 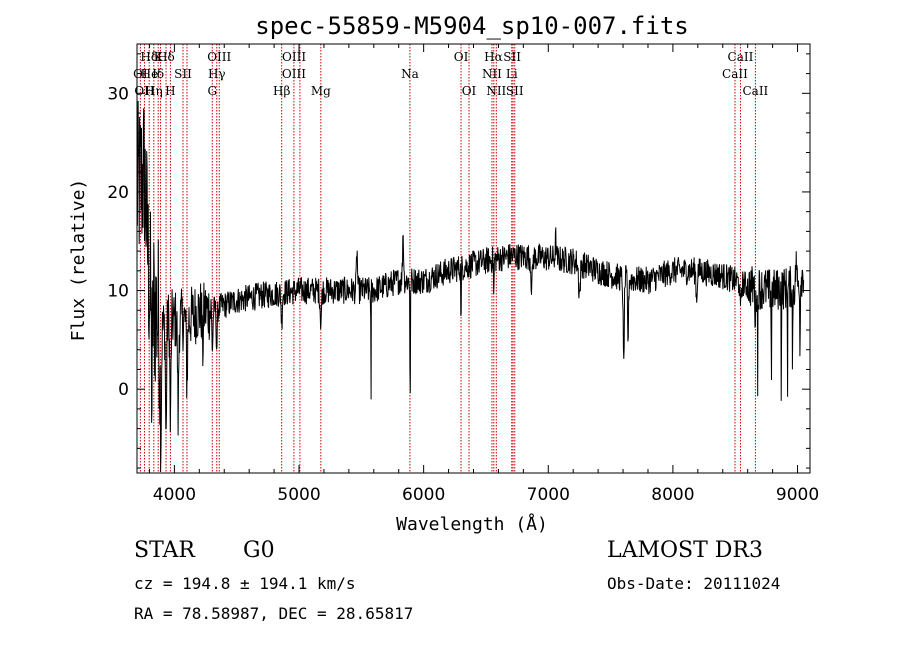 What do you see at coordinates (154, 91) in the screenshot?
I see `line-label: Hη` at bounding box center [154, 91].